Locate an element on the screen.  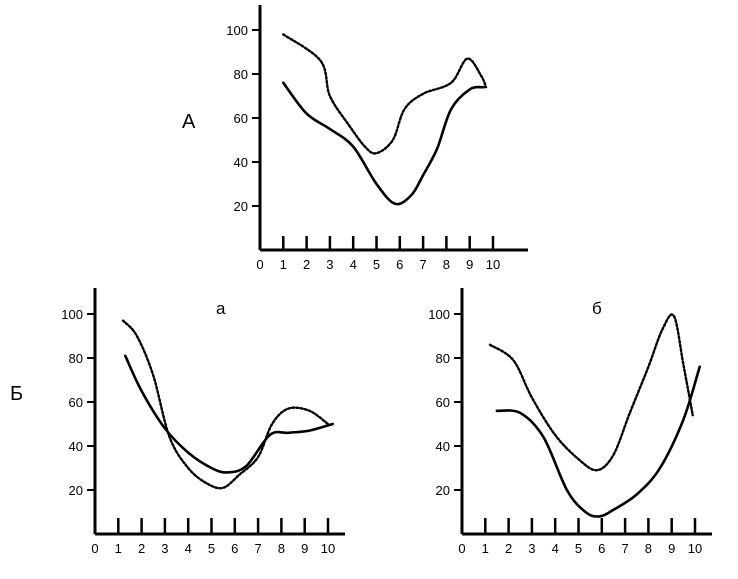
chart-bottom-left-series-dotted-line is located at coordinates (225, 404).